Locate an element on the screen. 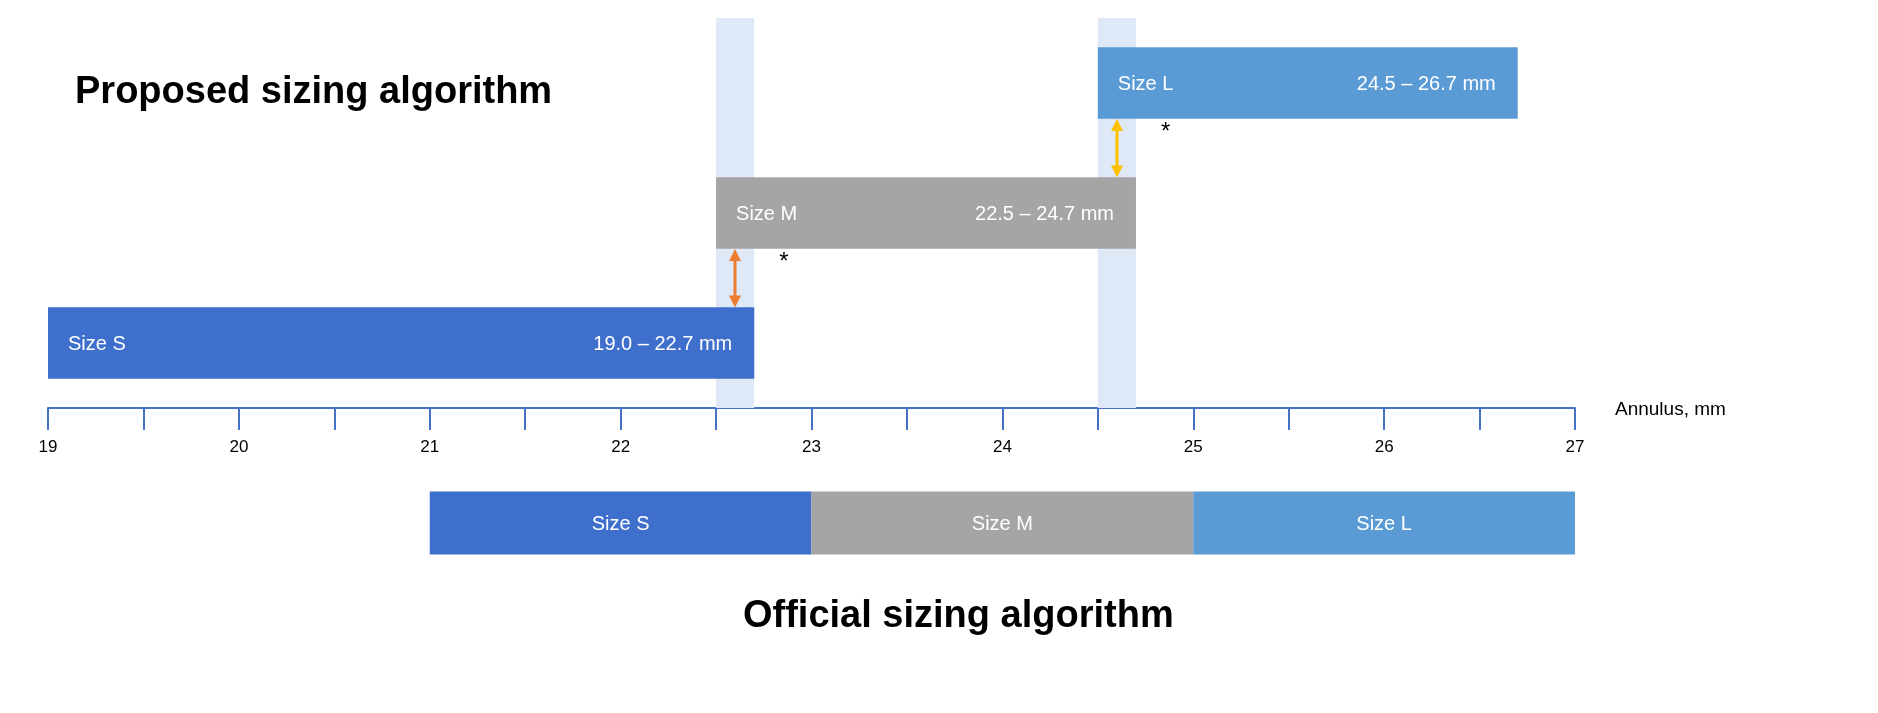 This screenshot has width=1878, height=713. series-label: Size M is located at coordinates (1002, 523).